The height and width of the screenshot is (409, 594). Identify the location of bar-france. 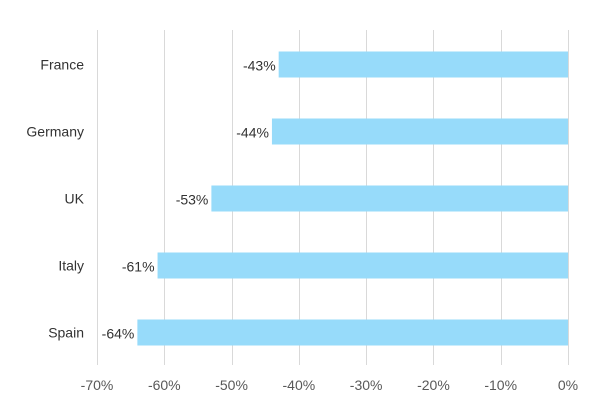
(423, 64).